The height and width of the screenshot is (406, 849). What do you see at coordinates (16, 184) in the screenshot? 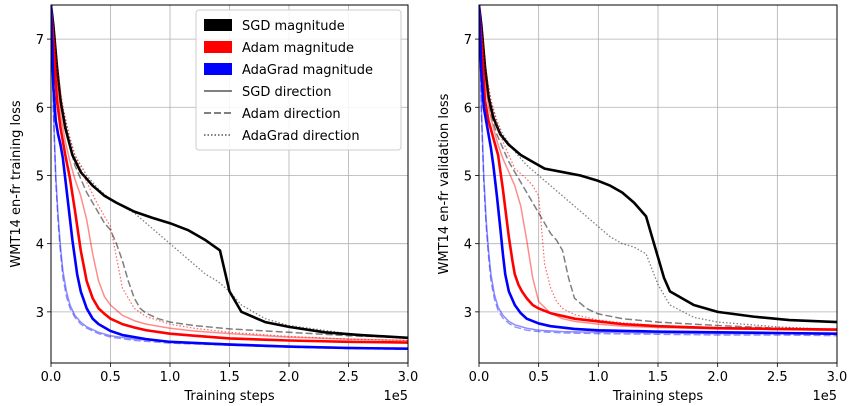
I see `y-axis-label: WMT14 en-fr training loss` at bounding box center [16, 184].